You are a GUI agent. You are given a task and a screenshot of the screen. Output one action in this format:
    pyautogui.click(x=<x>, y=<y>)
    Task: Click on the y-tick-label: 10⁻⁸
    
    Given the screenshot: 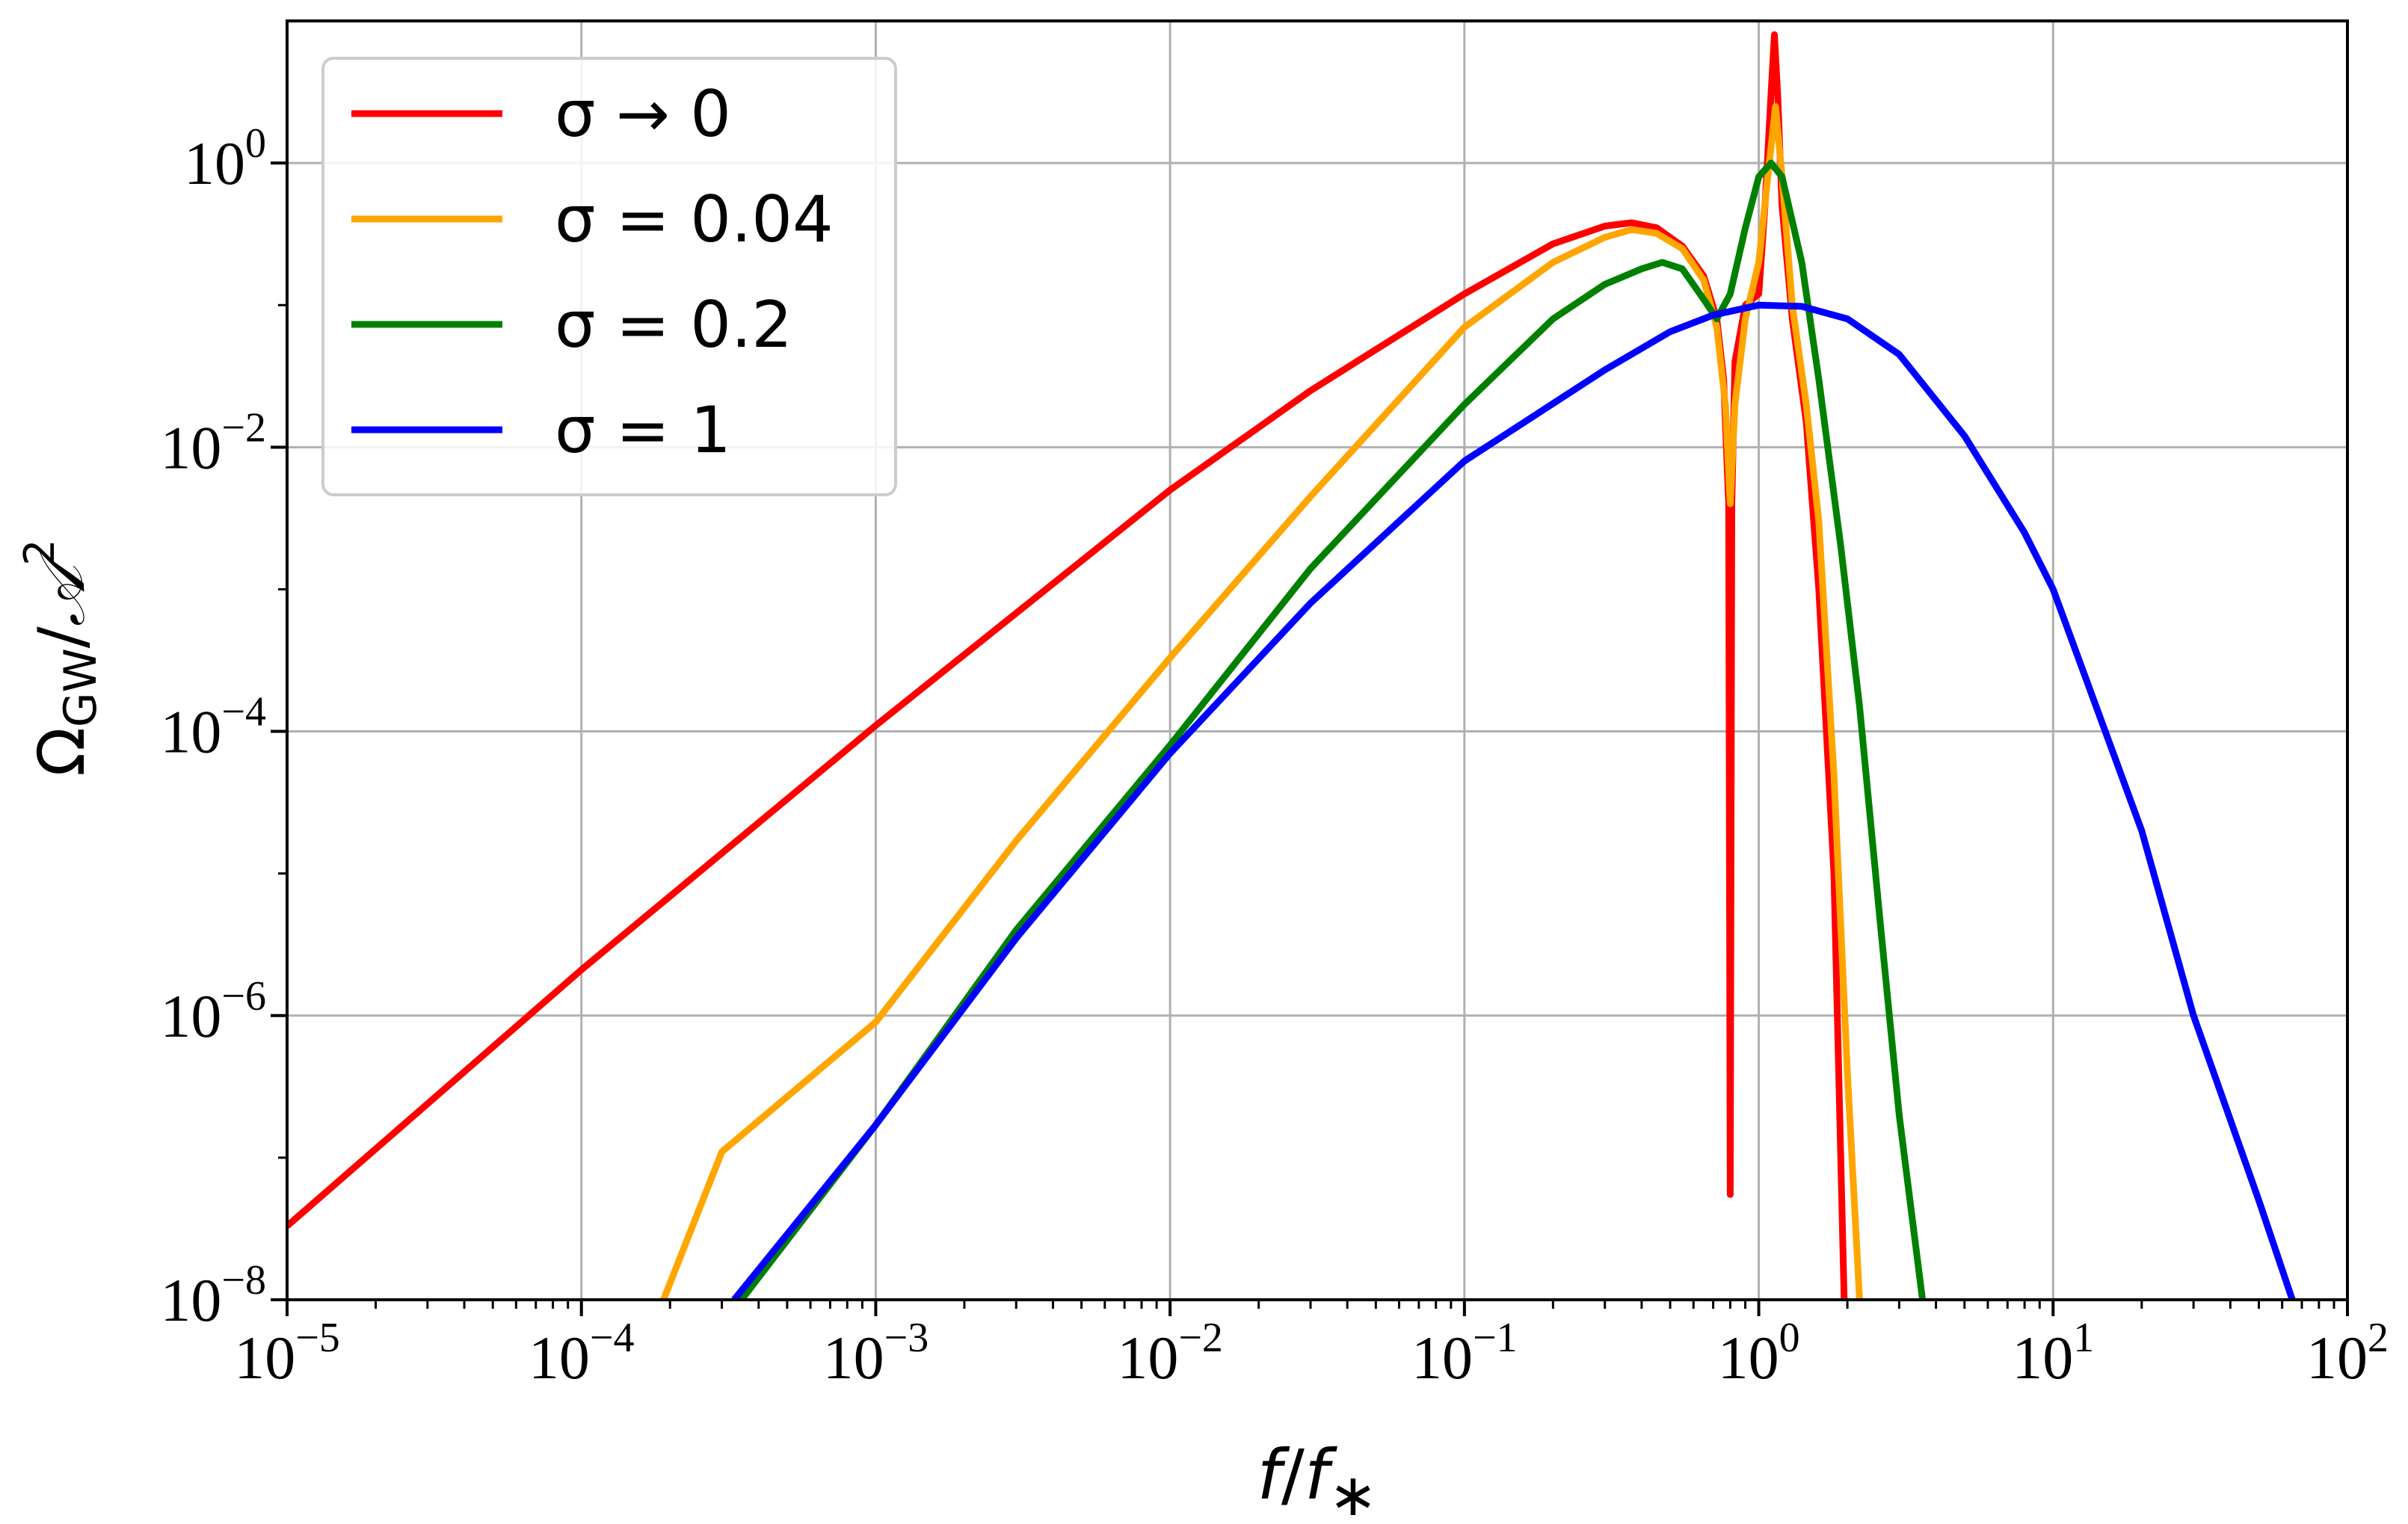 What is the action you would take?
    pyautogui.click(x=213, y=1296)
    